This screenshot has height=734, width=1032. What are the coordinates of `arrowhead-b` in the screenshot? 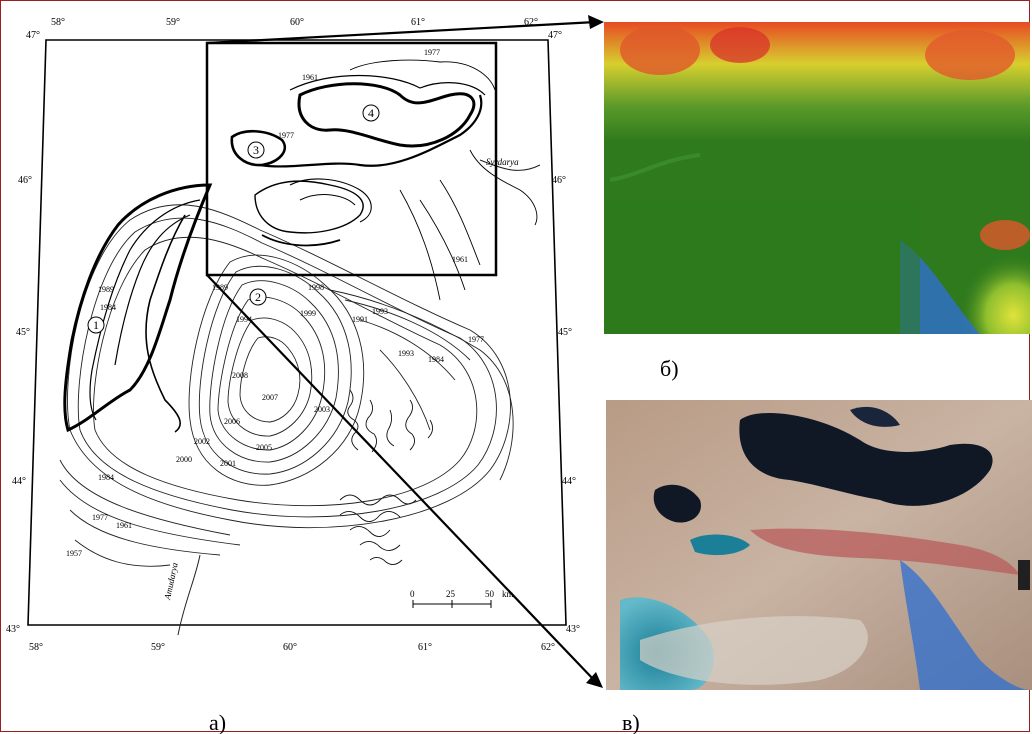 It's located at (596, 22).